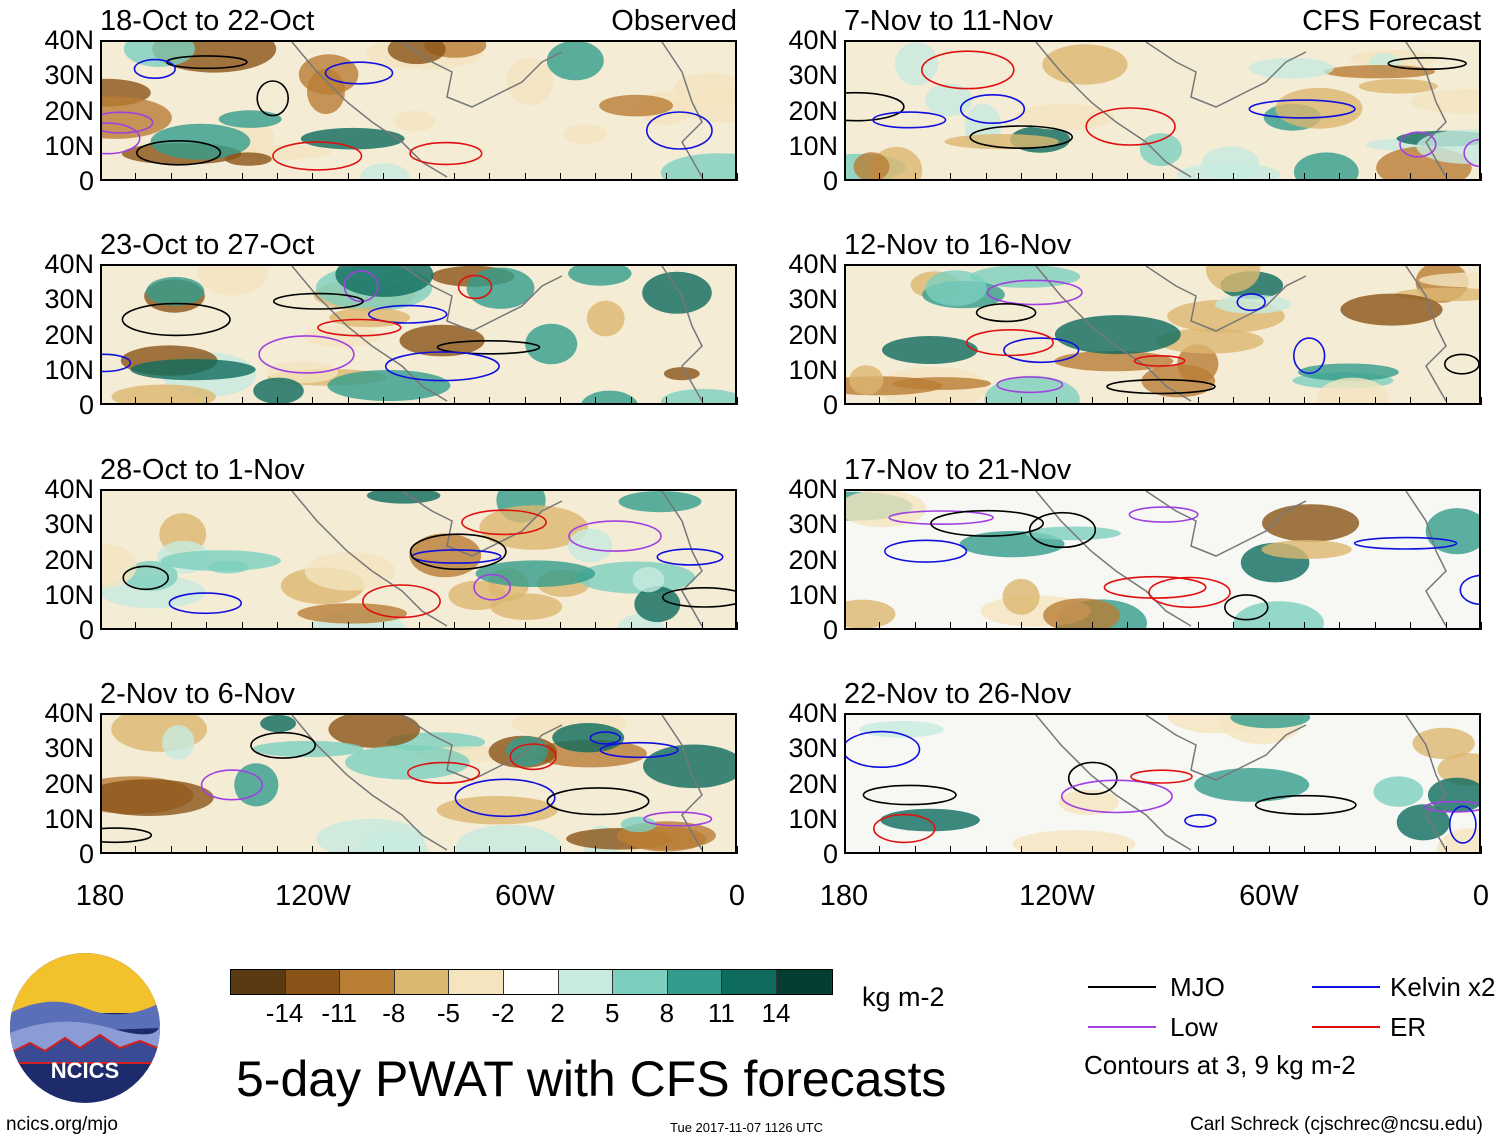 The height and width of the screenshot is (1141, 1510). I want to click on legend-line-low, so click(1122, 1027).